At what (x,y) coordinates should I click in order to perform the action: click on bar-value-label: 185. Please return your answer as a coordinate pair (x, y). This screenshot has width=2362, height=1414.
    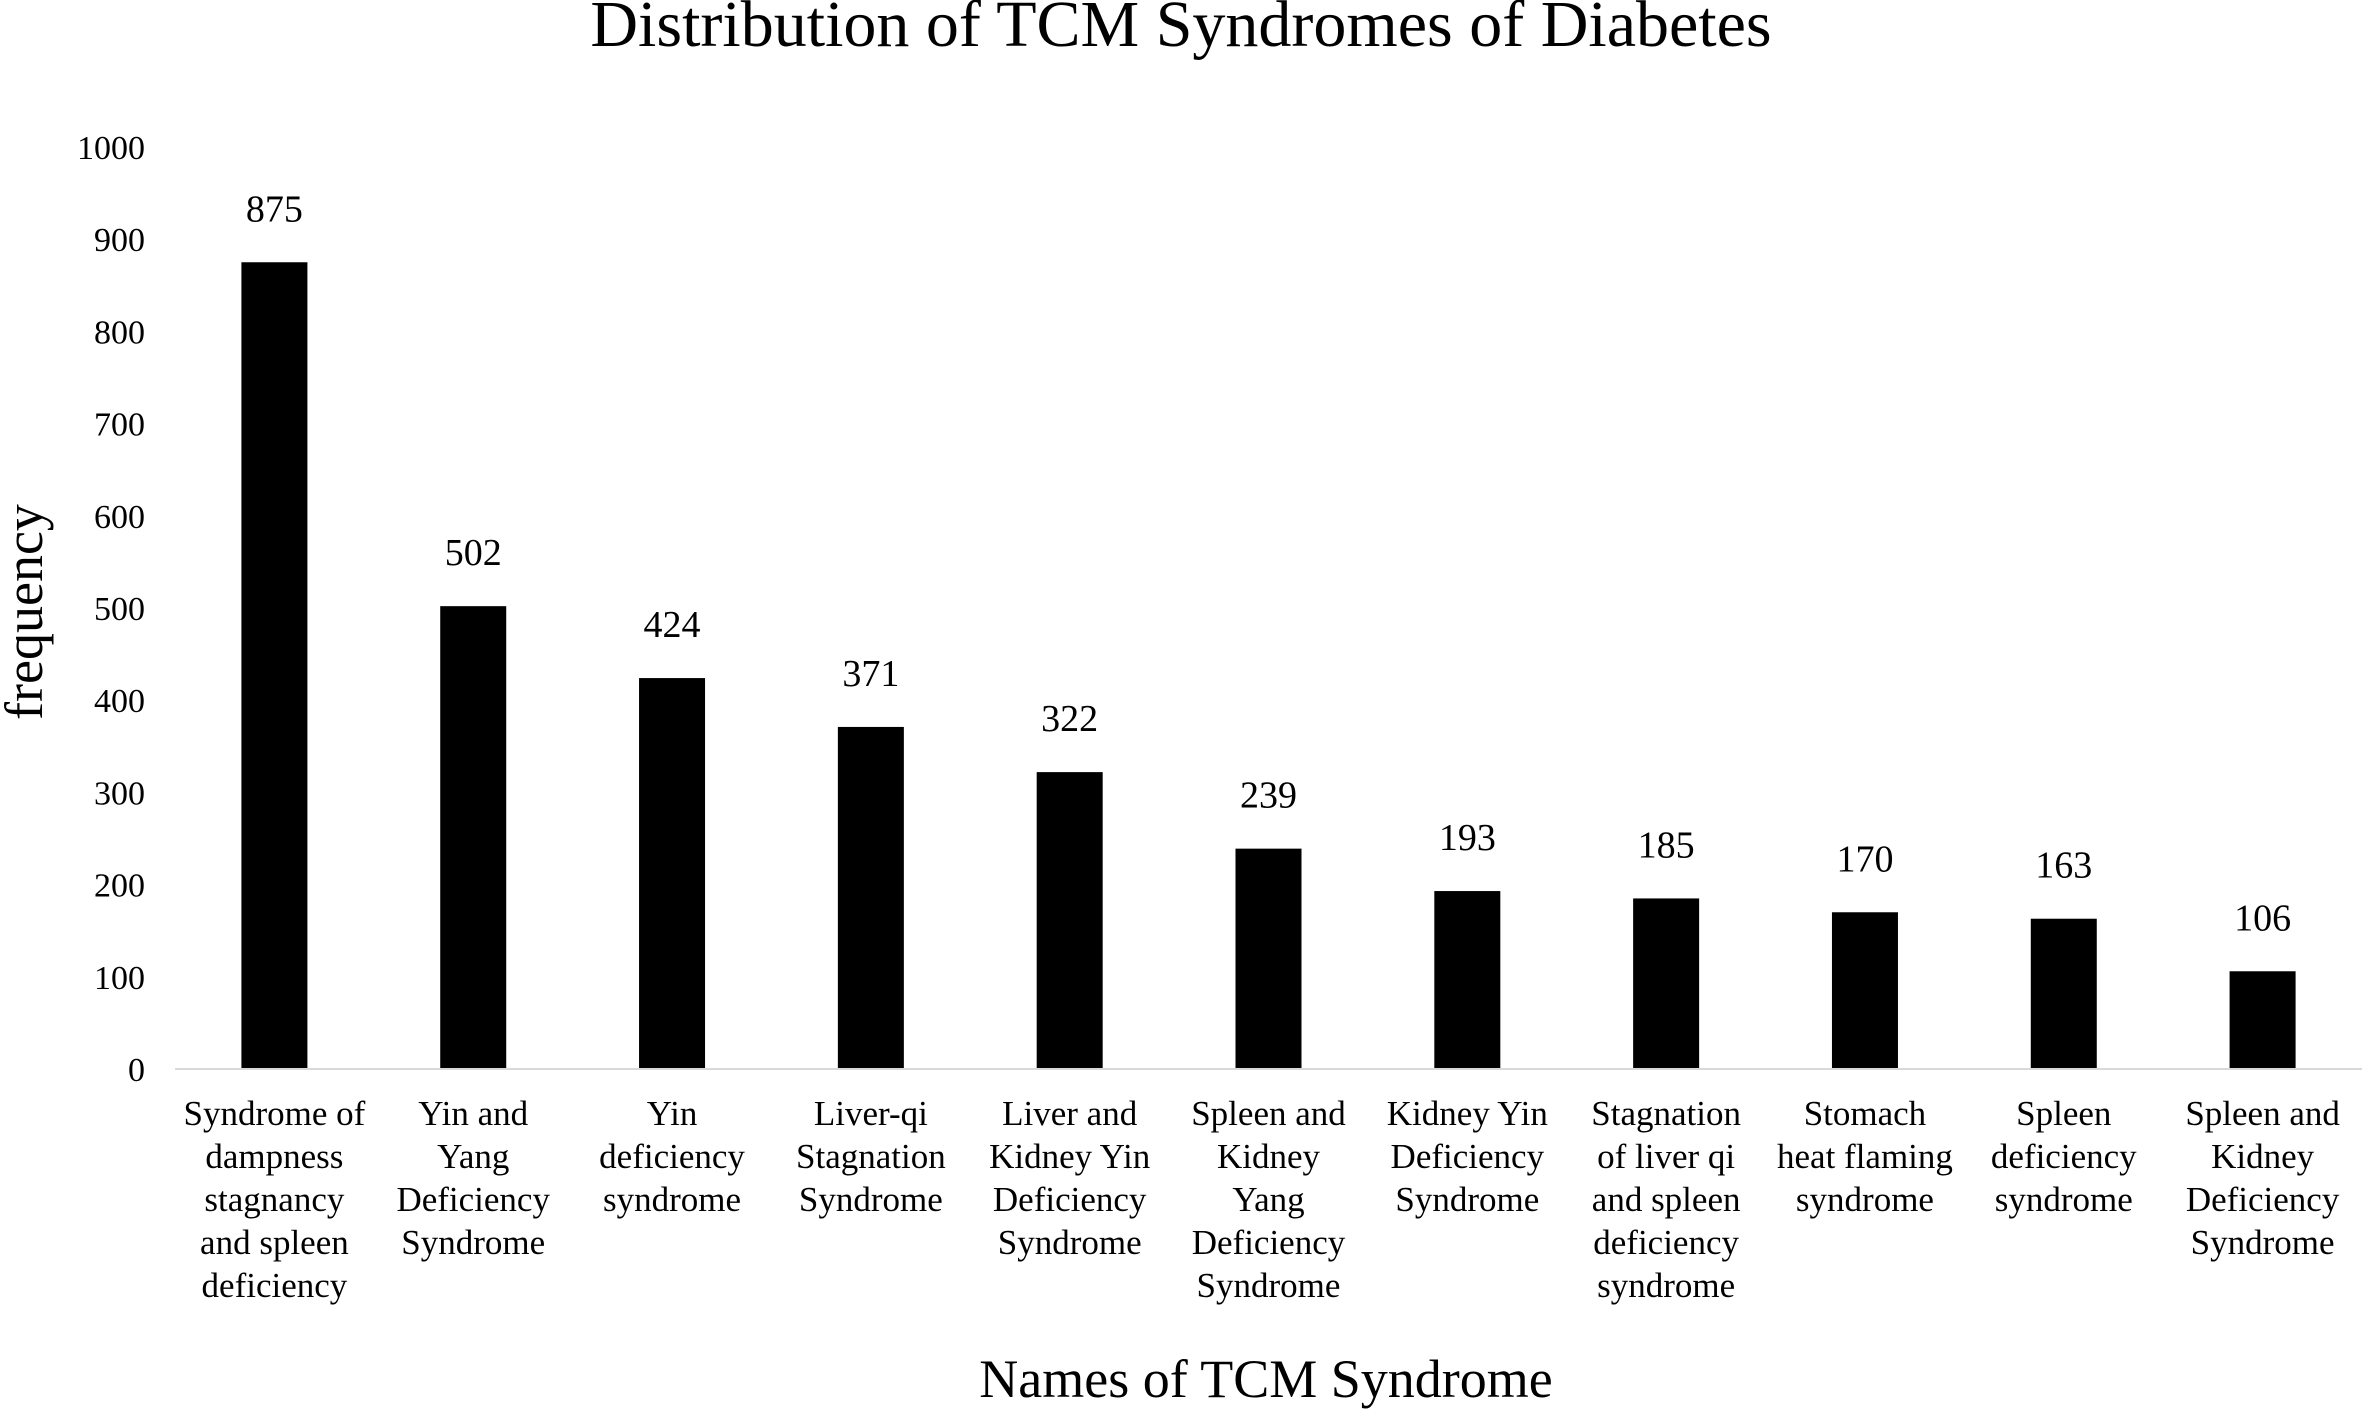
    Looking at the image, I should click on (1666, 845).